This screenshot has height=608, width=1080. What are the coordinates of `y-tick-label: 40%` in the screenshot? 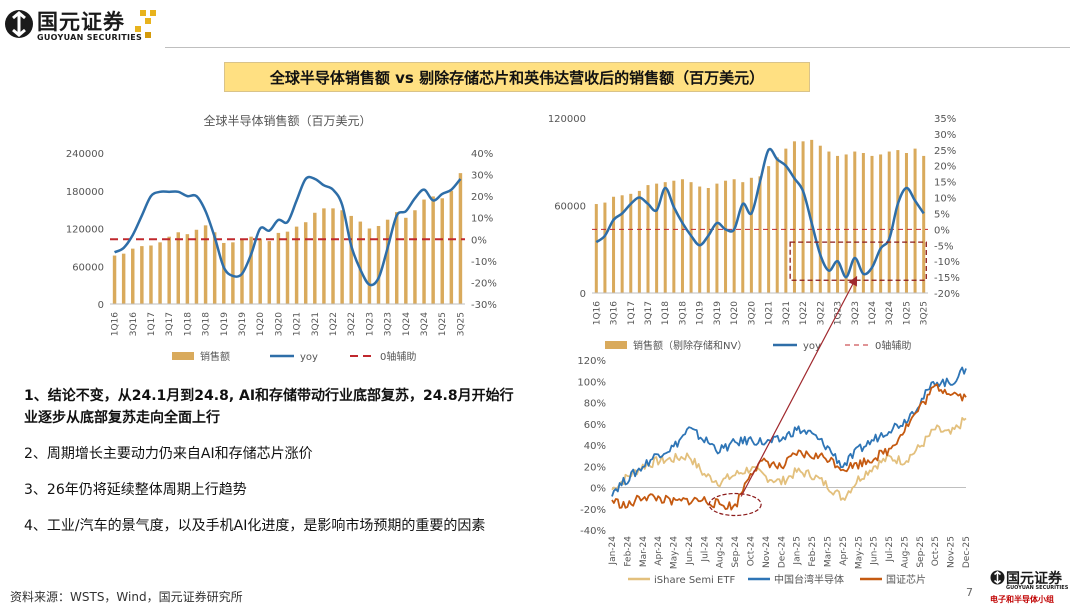 It's located at (595, 446).